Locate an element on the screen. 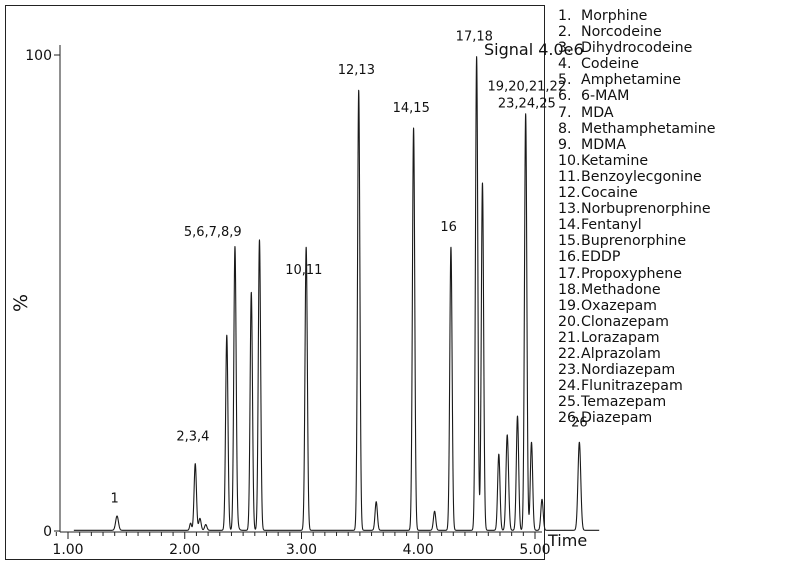  peak-label: 5,6,7,8,9 is located at coordinates (213, 232).